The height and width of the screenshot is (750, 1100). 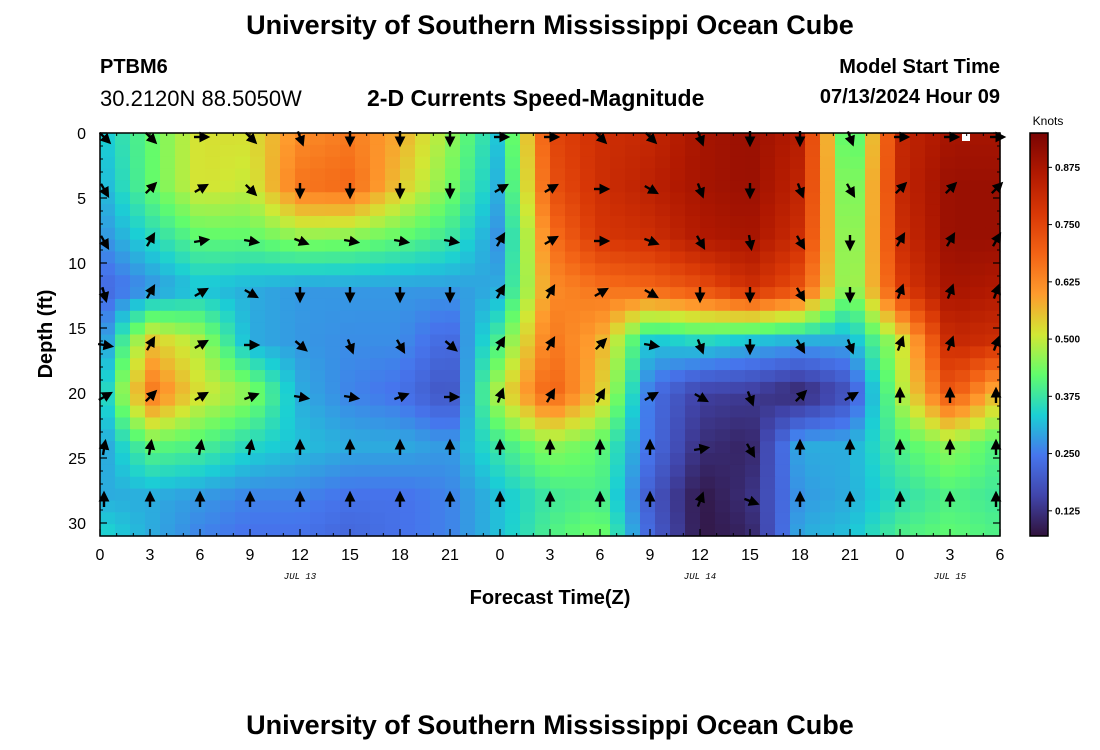 What do you see at coordinates (77, 394) in the screenshot?
I see `y-tick-label: 20` at bounding box center [77, 394].